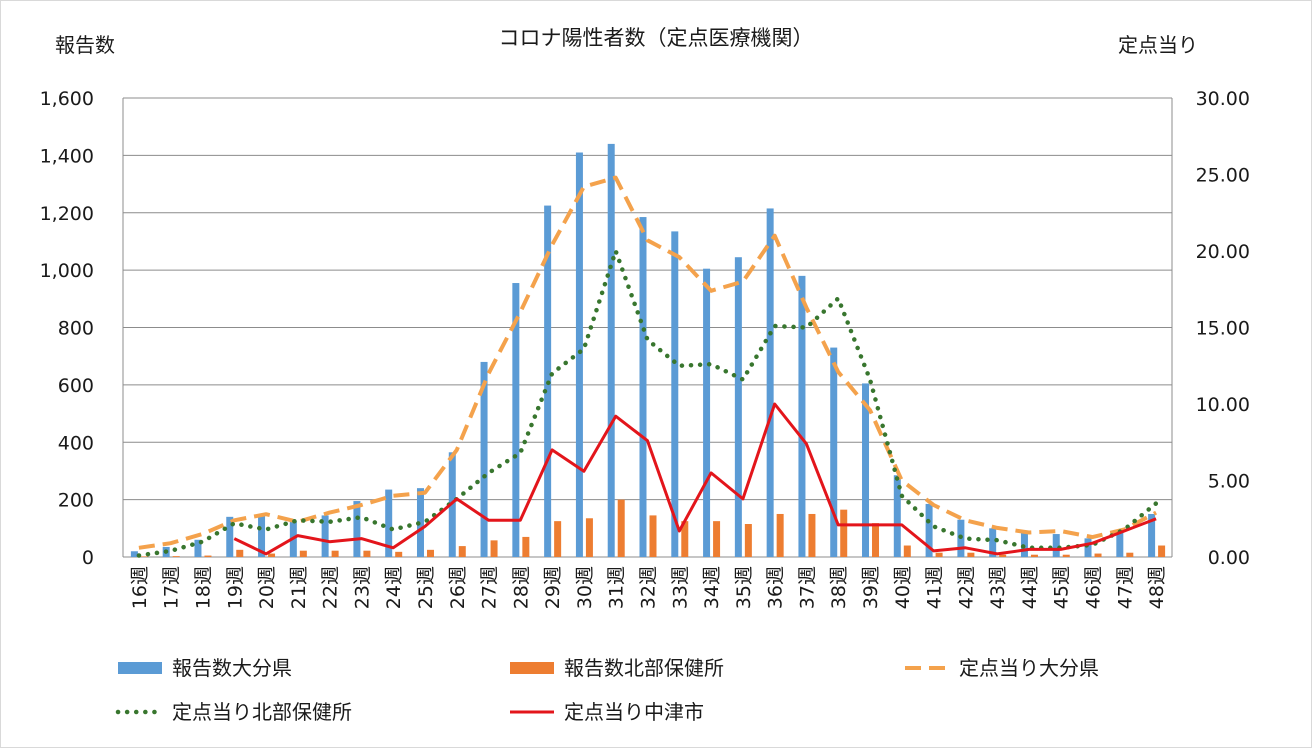 The width and height of the screenshot is (1312, 748). What do you see at coordinates (617, 587) in the screenshot?
I see `x-tick-label: 31週` at bounding box center [617, 587].